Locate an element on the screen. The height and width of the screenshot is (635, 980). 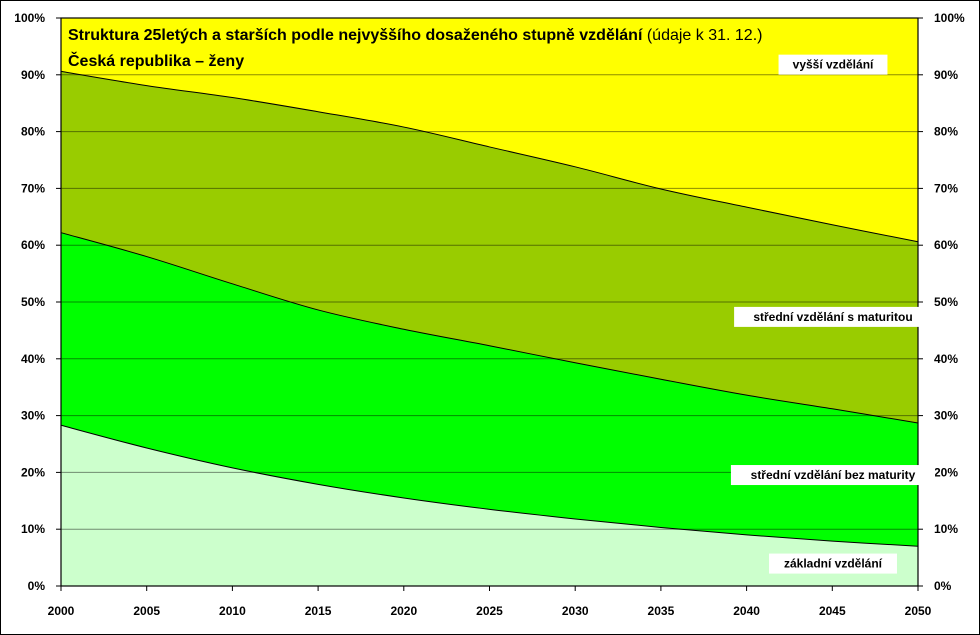
y-tick-label-left: 20% is located at coordinates (33, 472).